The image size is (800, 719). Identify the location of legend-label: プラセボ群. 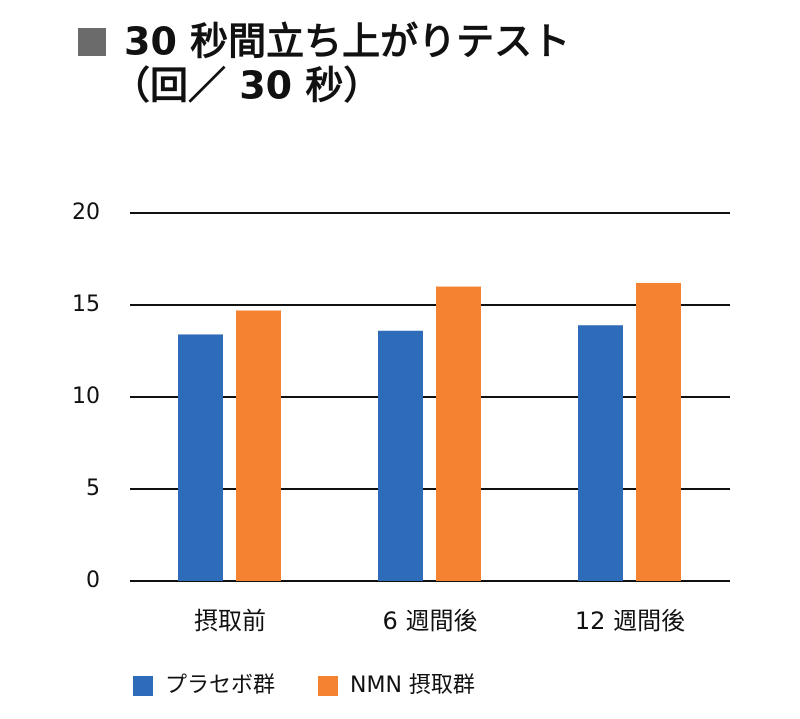
(220, 685).